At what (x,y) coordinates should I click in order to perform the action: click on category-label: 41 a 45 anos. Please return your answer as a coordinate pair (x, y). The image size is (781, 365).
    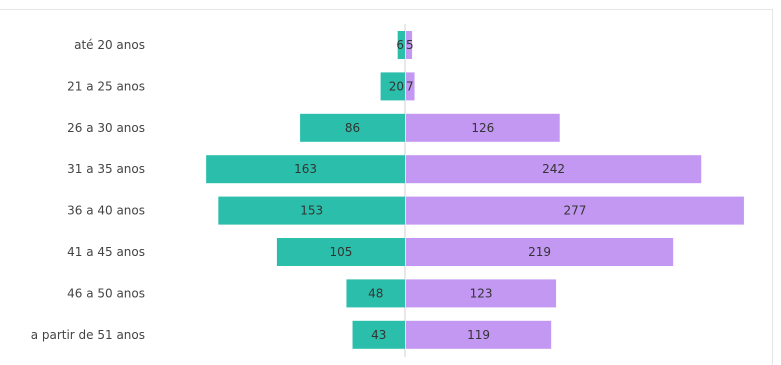
    Looking at the image, I should click on (106, 252).